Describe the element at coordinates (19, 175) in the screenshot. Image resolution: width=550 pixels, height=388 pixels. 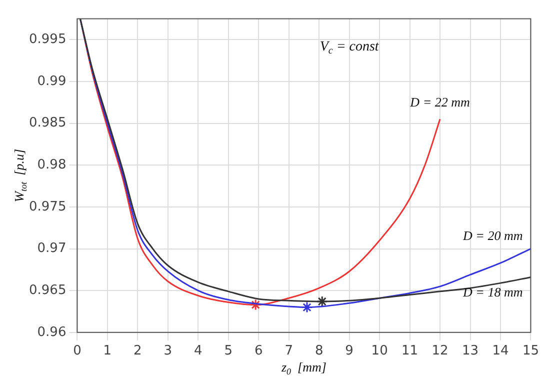
I see `y-axis-title: Wtot [p.u]` at that location.